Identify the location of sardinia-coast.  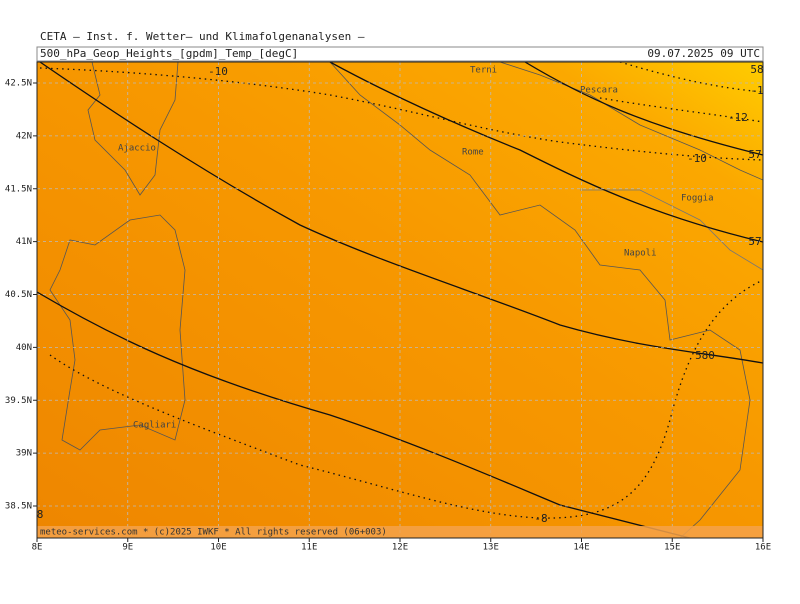
(117, 332).